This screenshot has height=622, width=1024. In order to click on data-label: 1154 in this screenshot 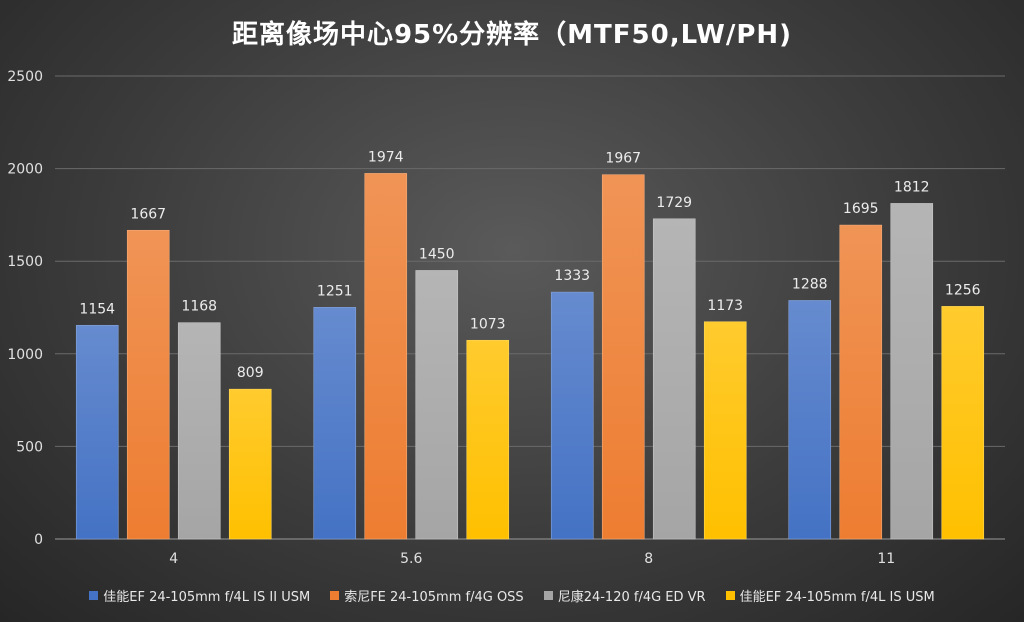, I will do `click(97, 309)`.